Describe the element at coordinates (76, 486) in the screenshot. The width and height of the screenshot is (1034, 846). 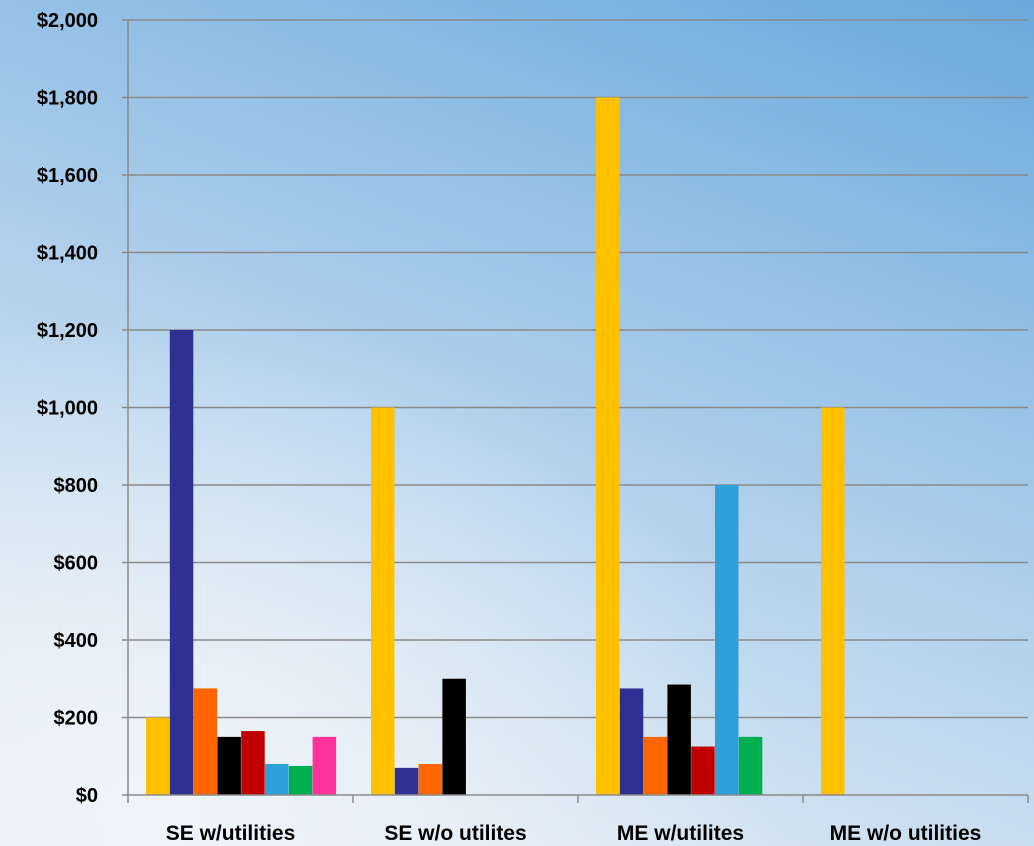
I see `y-tick-label: $800` at that location.